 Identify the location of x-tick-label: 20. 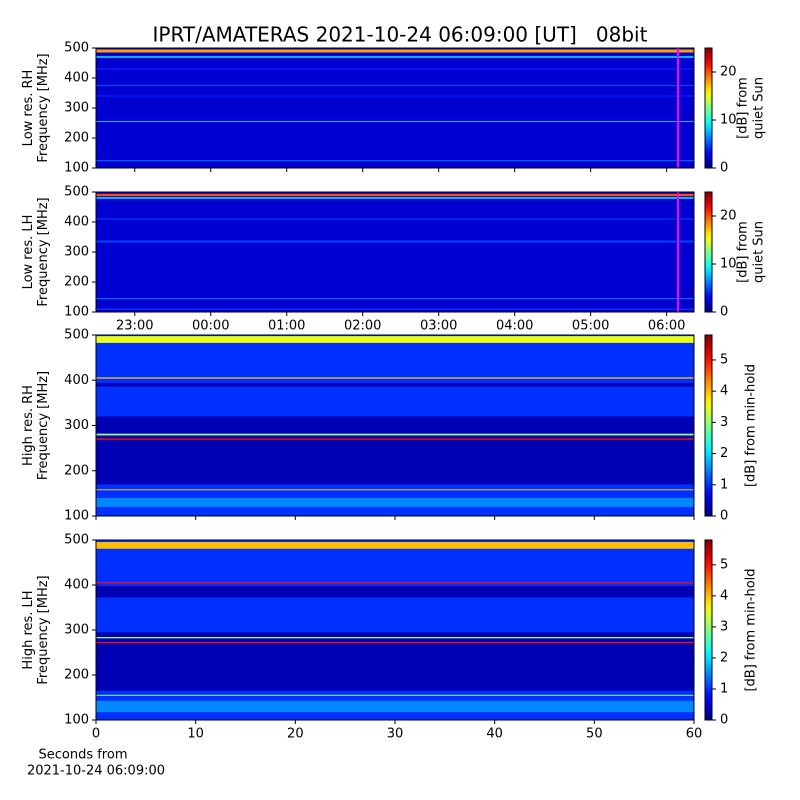
(295, 734).